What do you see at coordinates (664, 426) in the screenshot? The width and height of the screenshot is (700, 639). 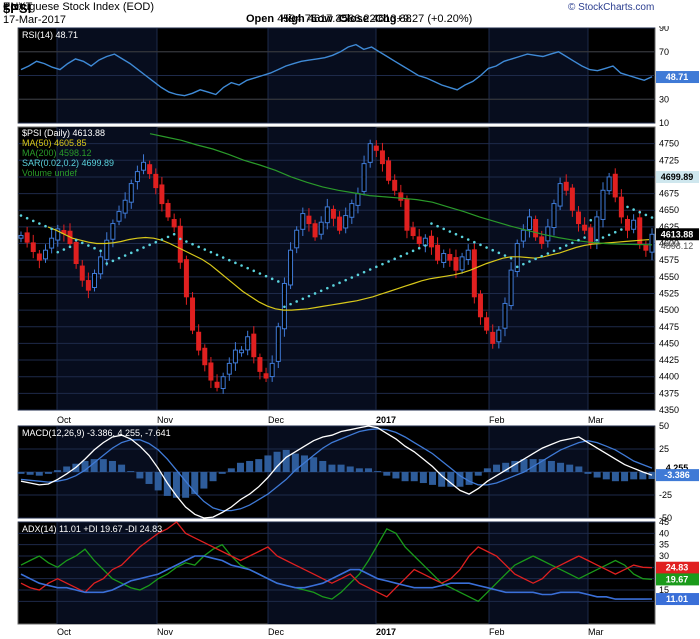 I see `macd-tick-label: 50` at bounding box center [664, 426].